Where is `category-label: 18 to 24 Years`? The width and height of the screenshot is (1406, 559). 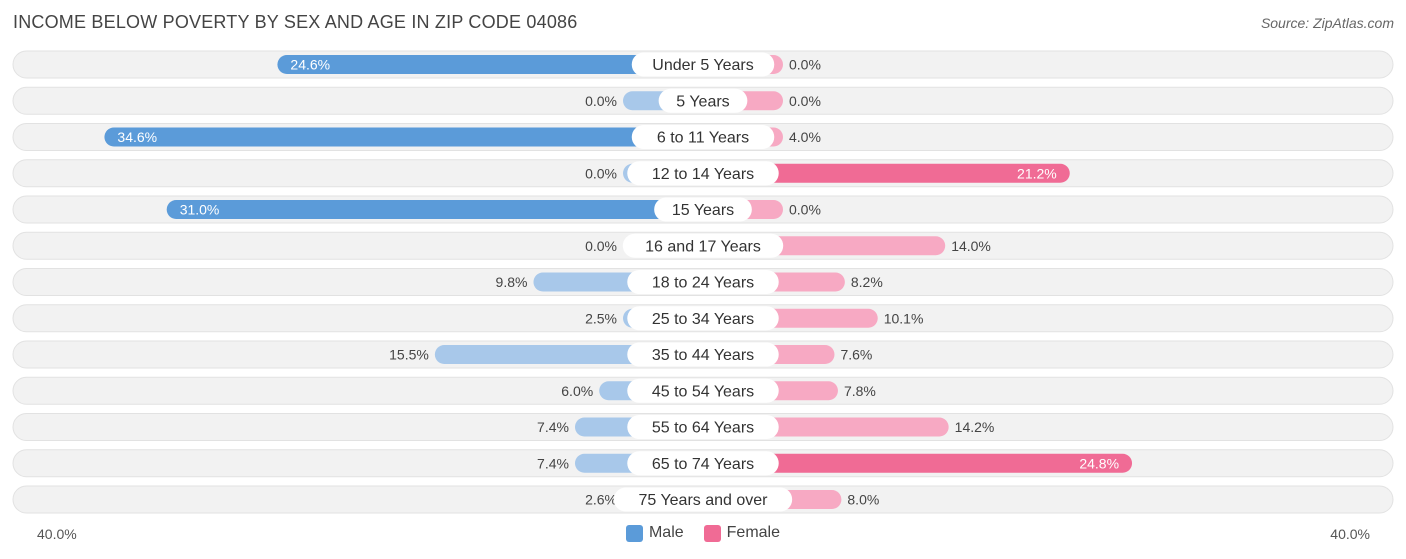 category-label: 18 to 24 Years is located at coordinates (703, 283).